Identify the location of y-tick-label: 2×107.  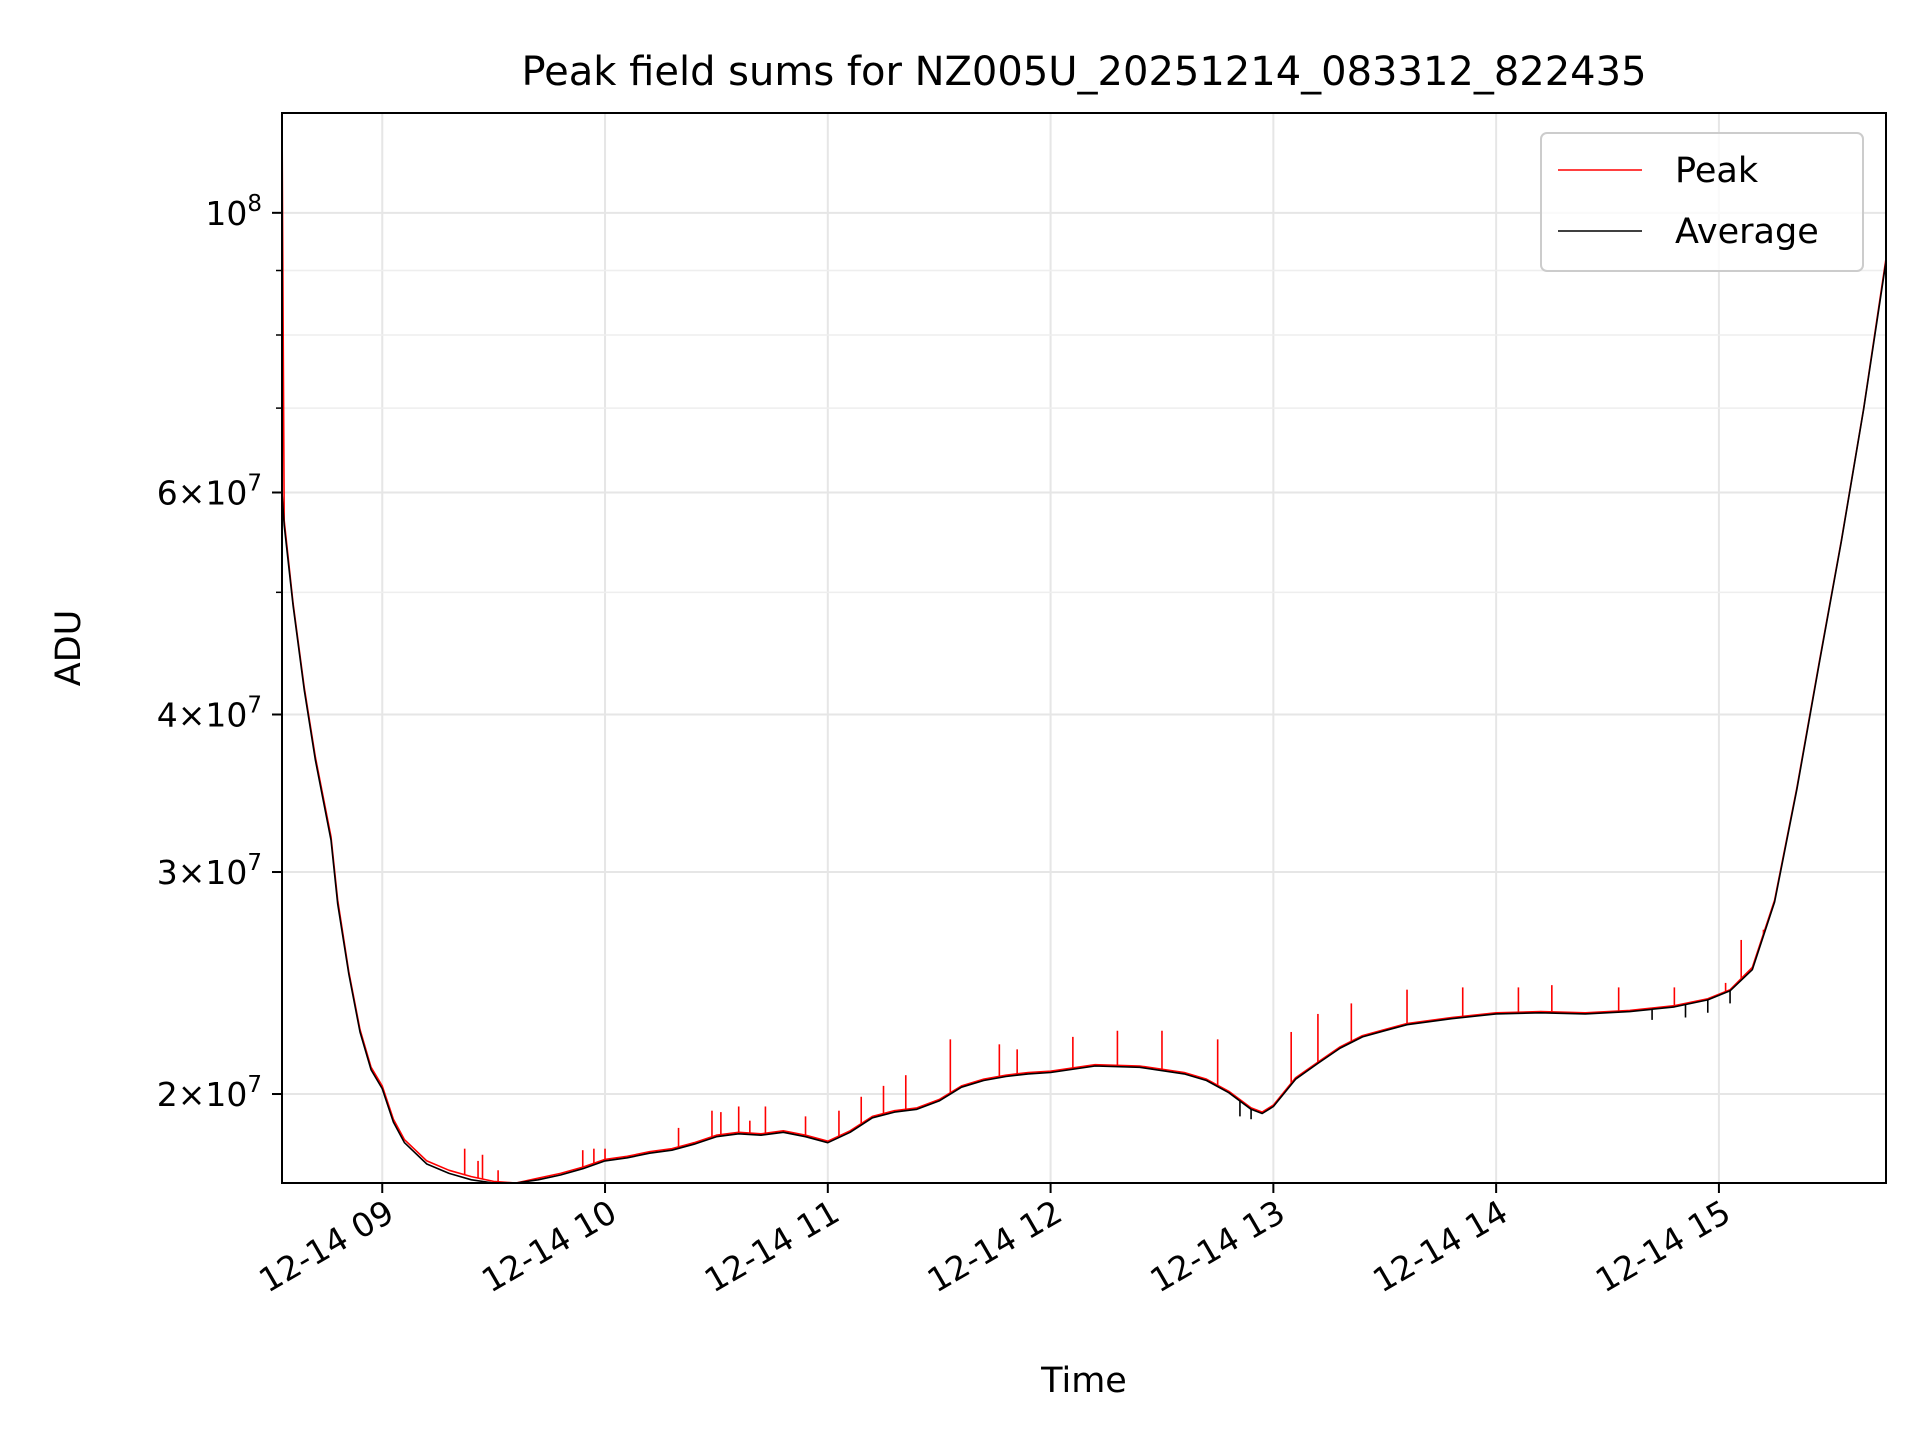
(209, 1093).